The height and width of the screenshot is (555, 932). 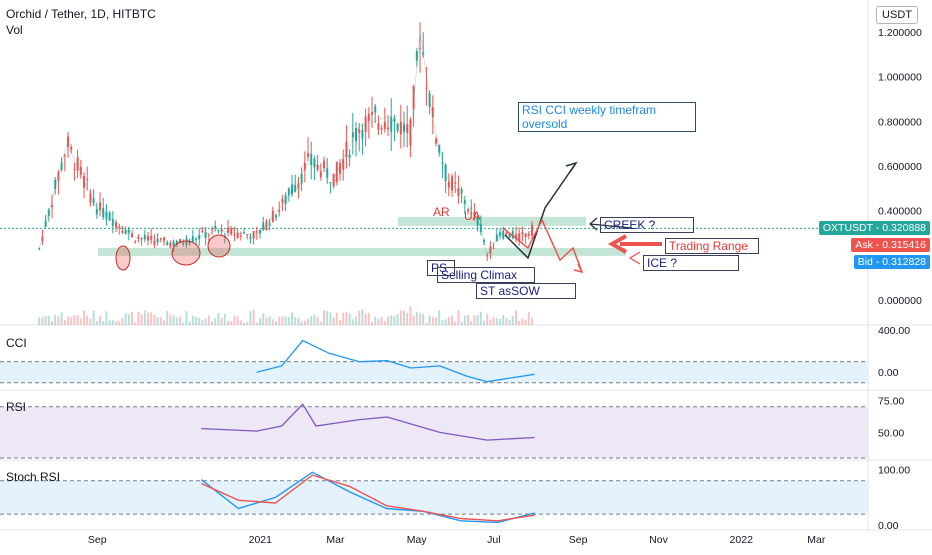 I want to click on spring-ellipse, so click(x=186, y=253).